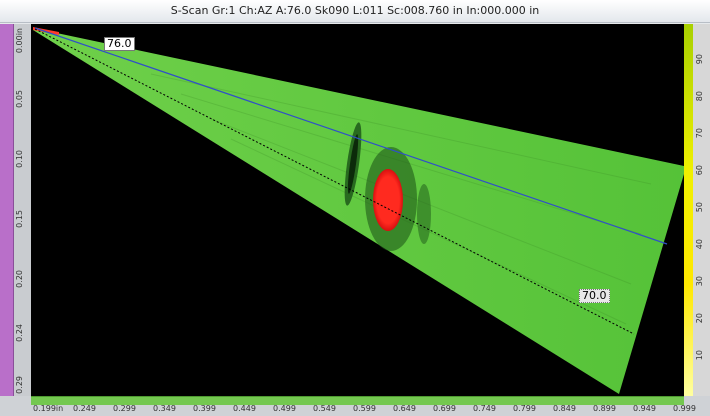 The height and width of the screenshot is (416, 710). I want to click on depth-tick-label: 0.15, so click(19, 219).